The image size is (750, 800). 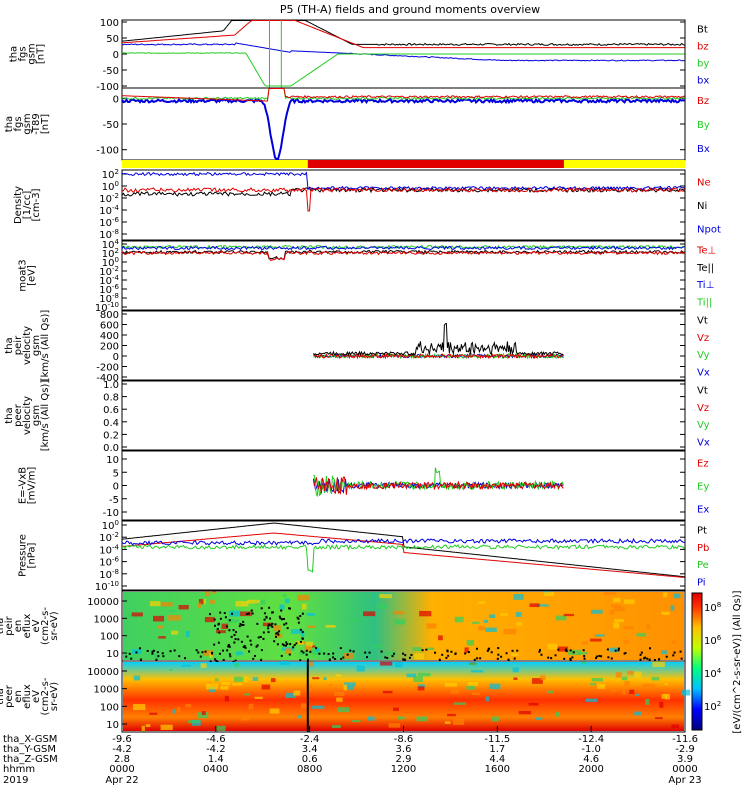 I want to click on mode-segment, so click(x=215, y=164).